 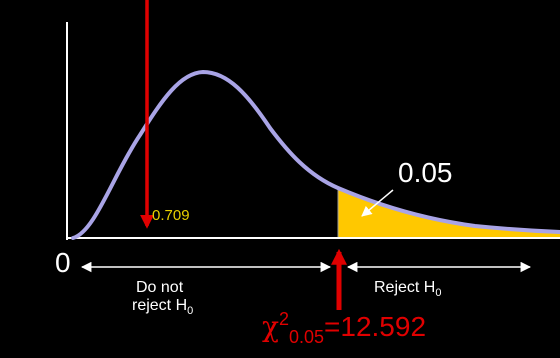 I want to click on reject-text: Reject H, so click(x=404, y=287).